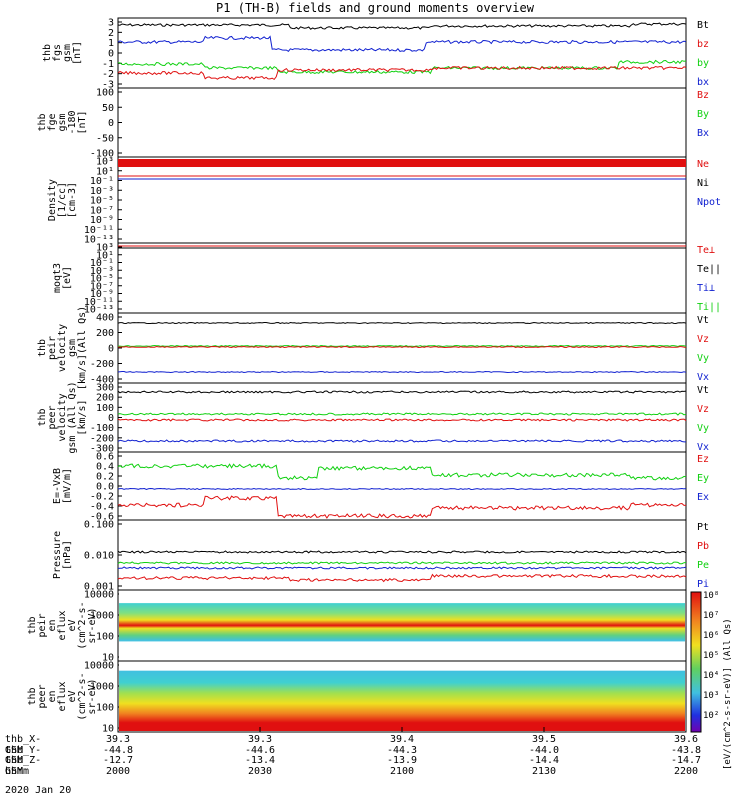 Image resolution: width=750 pixels, height=800 pixels. I want to click on series-bt, so click(402, 26).